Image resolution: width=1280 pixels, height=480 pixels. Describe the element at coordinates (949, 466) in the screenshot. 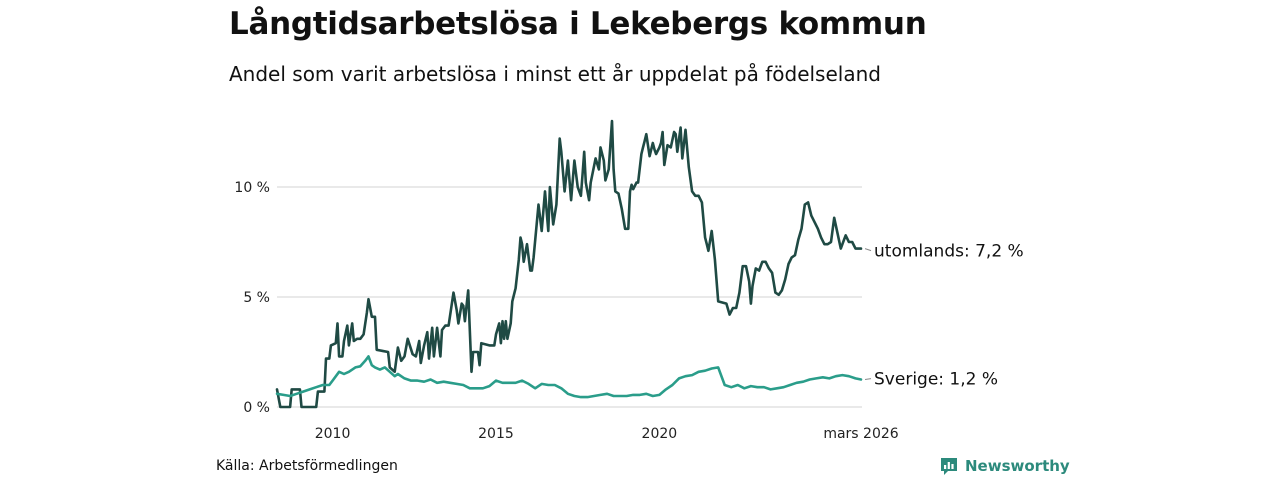

I see `newsworthy-logo-icon` at that location.